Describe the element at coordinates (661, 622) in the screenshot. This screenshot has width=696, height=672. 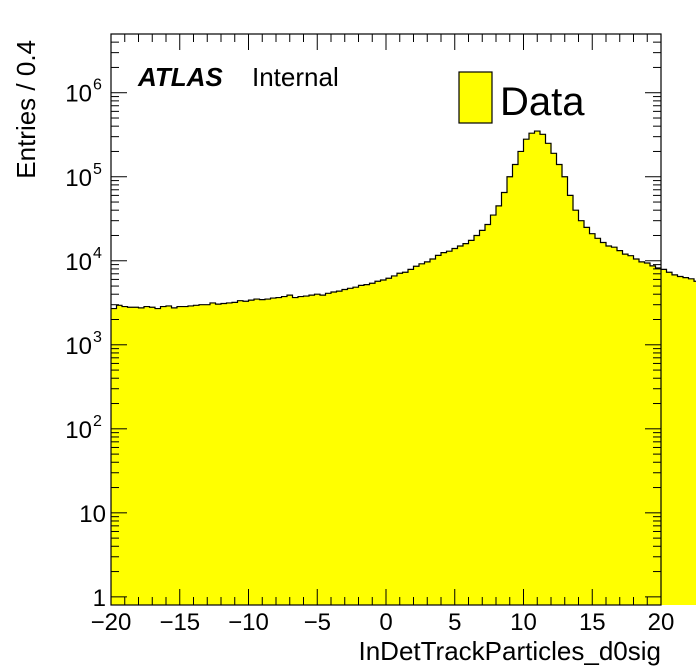
I see `x-tick-label: 20` at that location.